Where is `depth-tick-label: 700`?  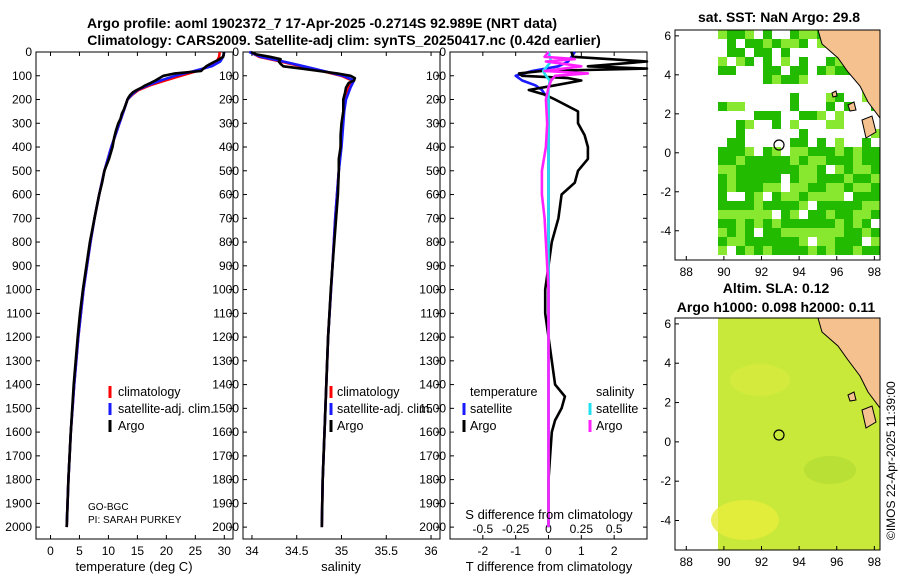
depth-tick-label: 700 is located at coordinates (22, 218).